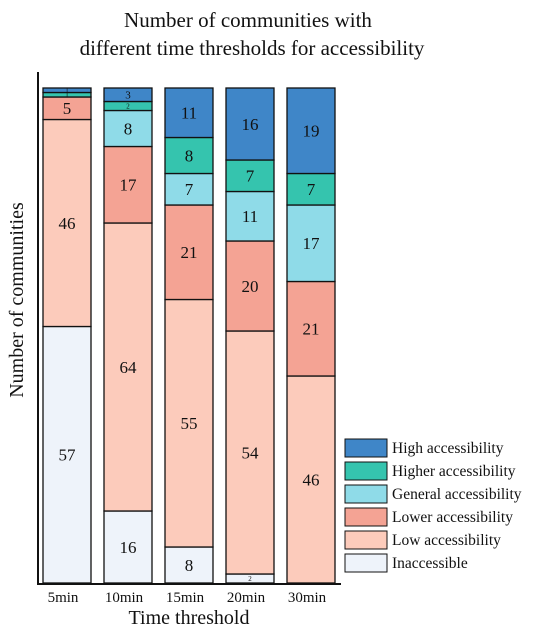  I want to click on bar-segment-30min-higher-accessibility, so click(311, 189).